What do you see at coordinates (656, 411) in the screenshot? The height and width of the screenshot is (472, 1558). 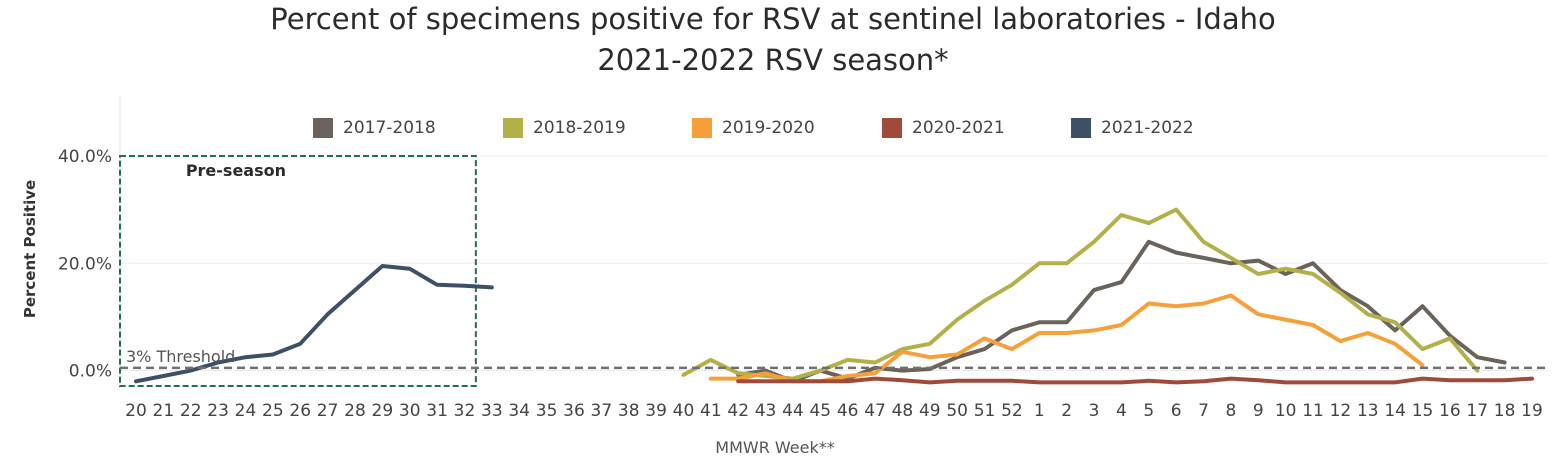 I see `x-tick-label: 39` at bounding box center [656, 411].